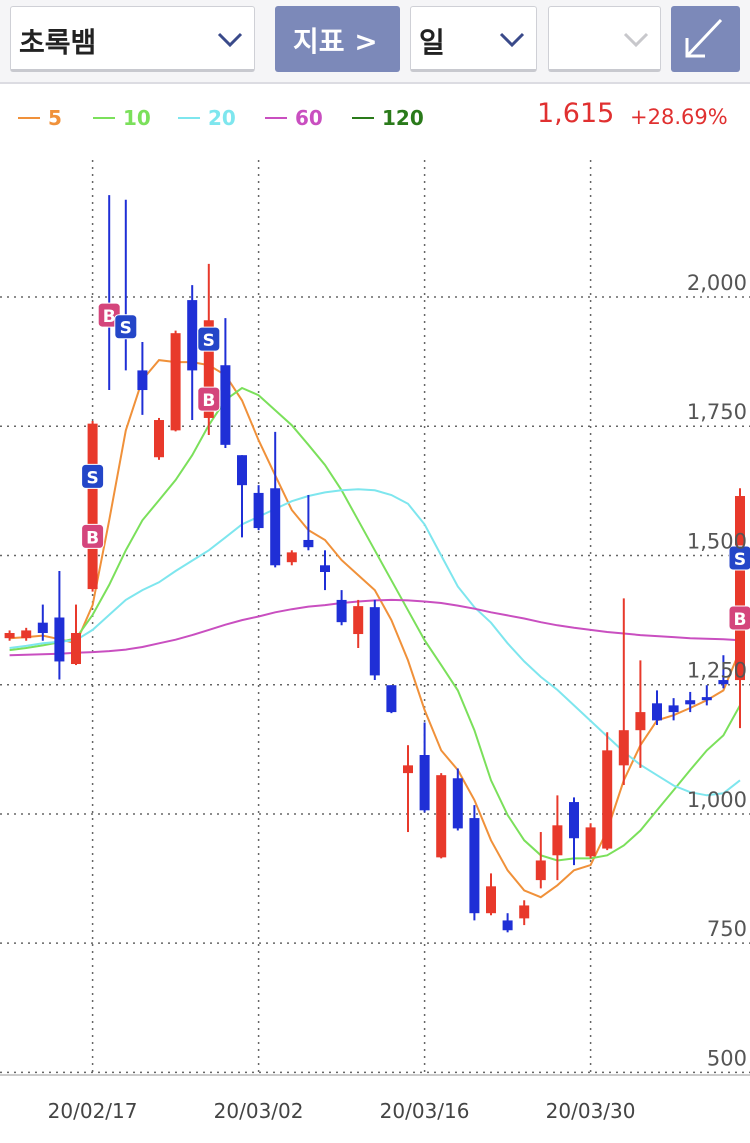  I want to click on toolbar: 초록뱀 지표 > 일, so click(375, 42).